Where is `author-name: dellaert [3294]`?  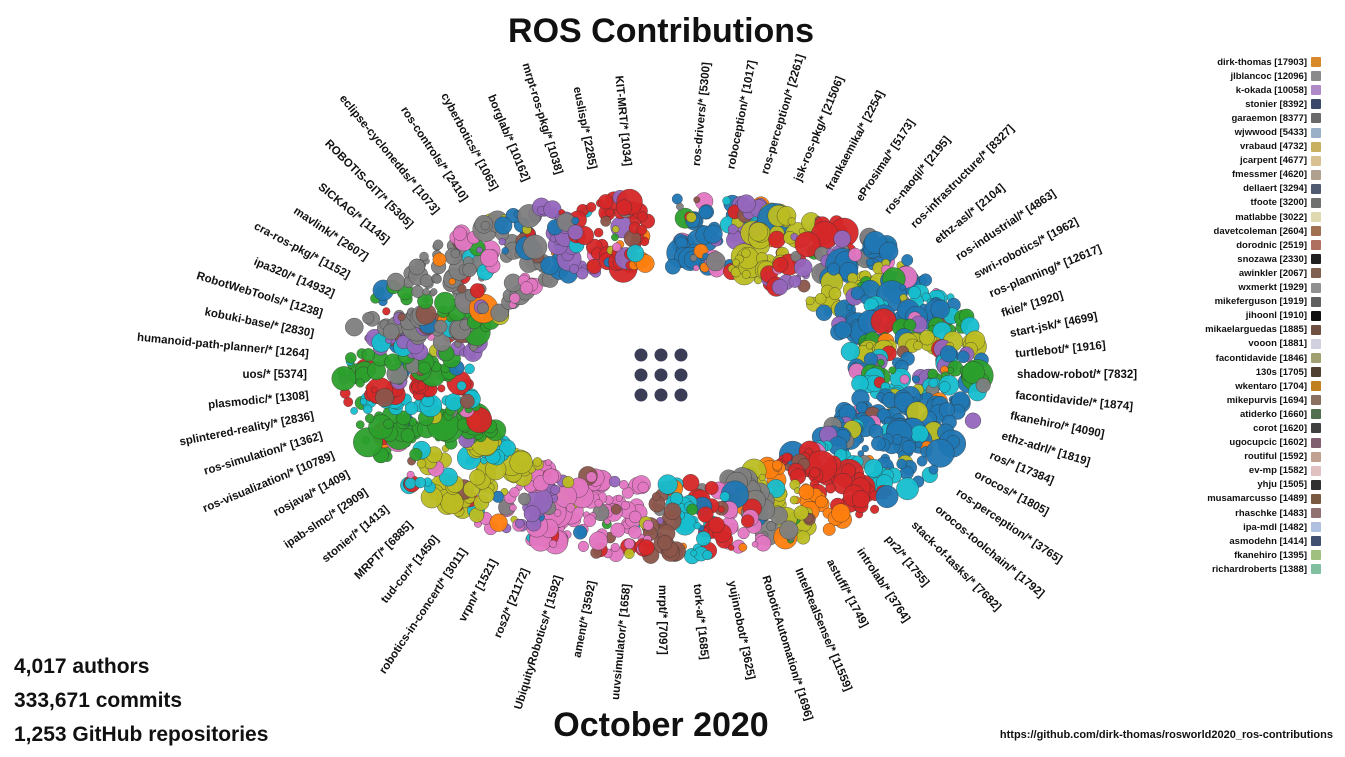
author-name: dellaert [3294] is located at coordinates (1275, 189).